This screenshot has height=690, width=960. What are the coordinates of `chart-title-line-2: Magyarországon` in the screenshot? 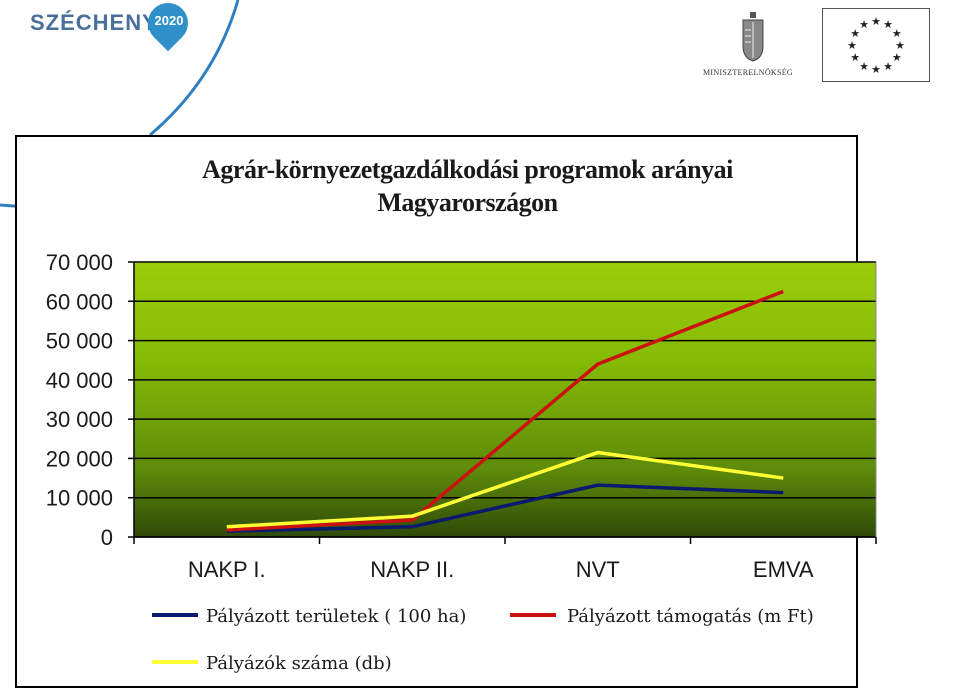 It's located at (467, 202).